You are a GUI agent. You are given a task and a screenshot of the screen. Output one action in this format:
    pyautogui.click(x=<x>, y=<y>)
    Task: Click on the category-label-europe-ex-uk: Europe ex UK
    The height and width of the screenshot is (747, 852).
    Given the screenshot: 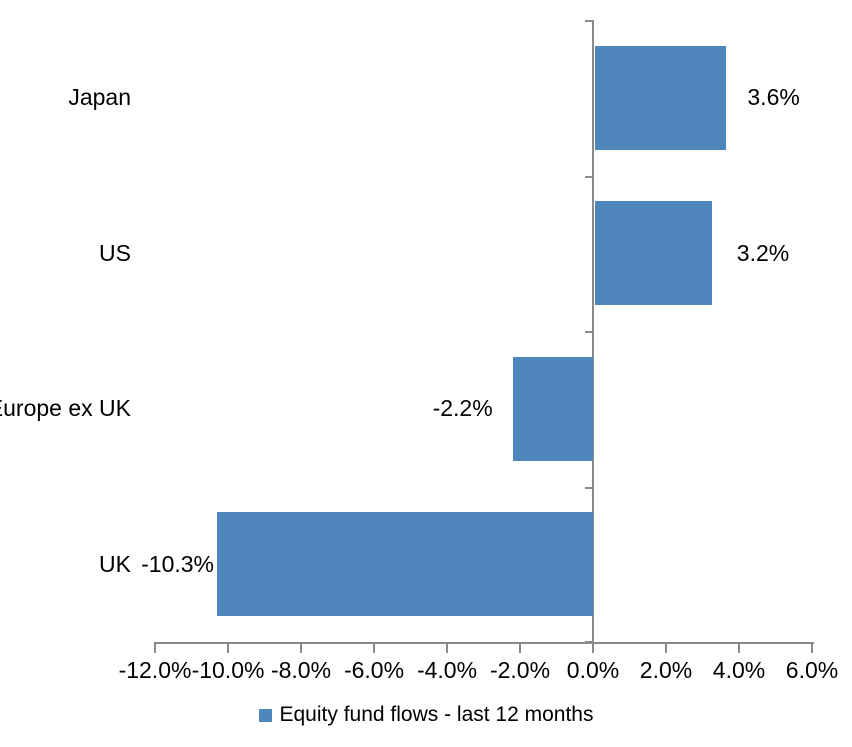 What is the action you would take?
    pyautogui.click(x=65, y=408)
    